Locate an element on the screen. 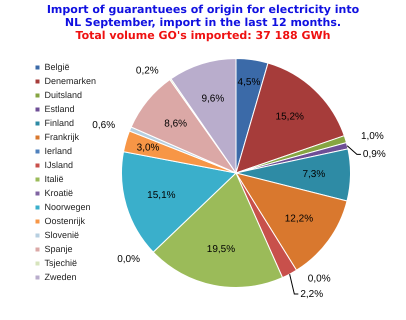 Image resolution: width=406 pixels, height=320 pixels. legend-label: Denemarken is located at coordinates (70, 81).